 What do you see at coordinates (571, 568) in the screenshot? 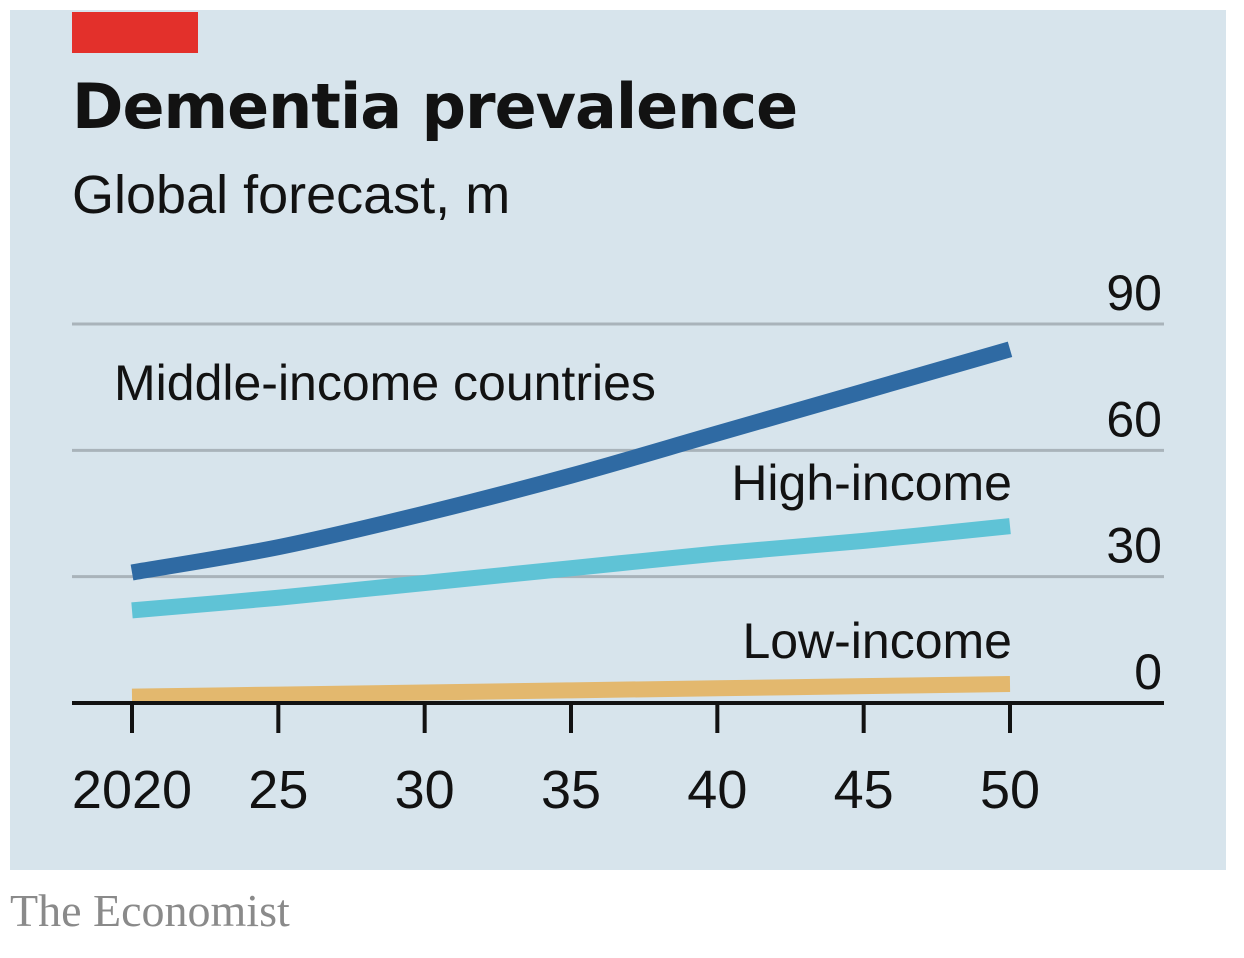
I see `series-line-high-income` at bounding box center [571, 568].